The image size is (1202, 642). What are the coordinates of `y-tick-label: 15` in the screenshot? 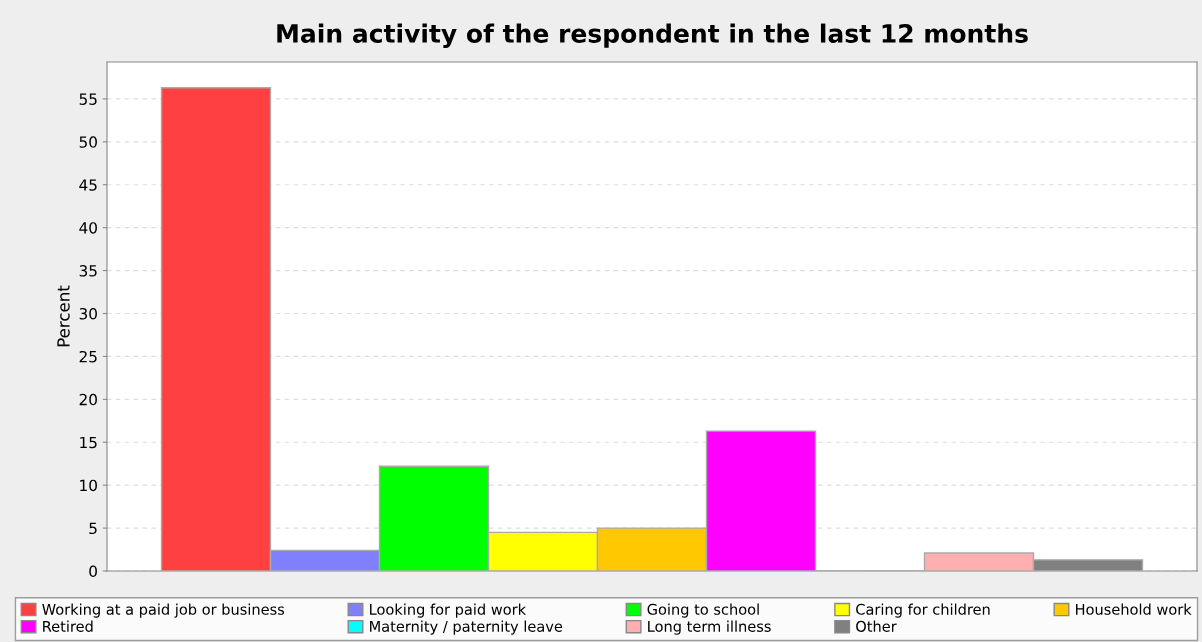 It's located at (88, 442).